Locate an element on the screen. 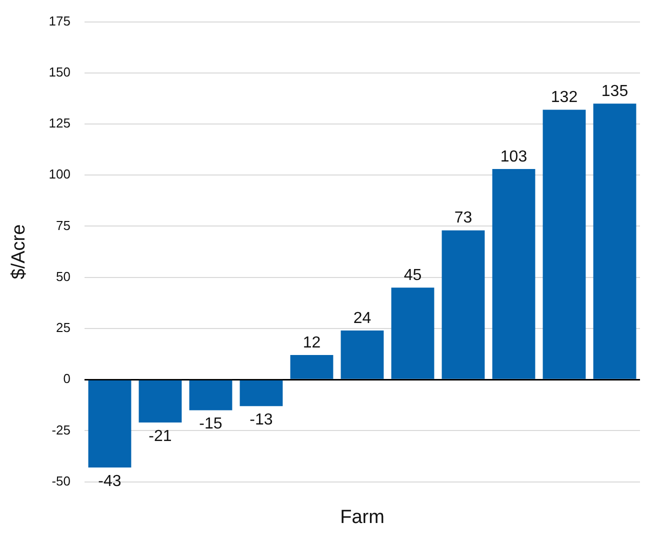 The height and width of the screenshot is (537, 645). data-label: -21 is located at coordinates (160, 436).